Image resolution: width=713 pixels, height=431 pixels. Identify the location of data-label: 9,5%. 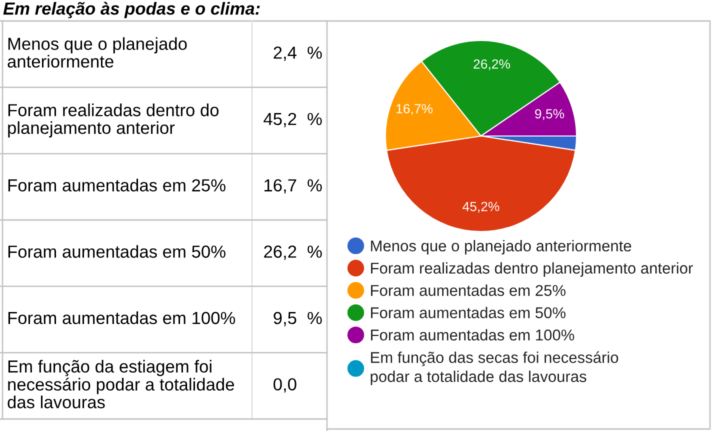
(549, 114).